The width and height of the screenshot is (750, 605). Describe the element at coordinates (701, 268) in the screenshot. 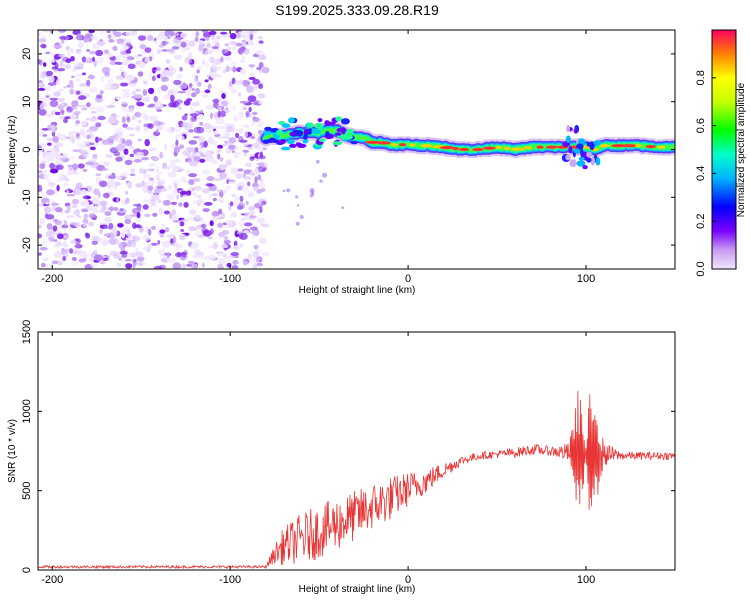

I see `colorbar-tick-label: 0.0` at that location.